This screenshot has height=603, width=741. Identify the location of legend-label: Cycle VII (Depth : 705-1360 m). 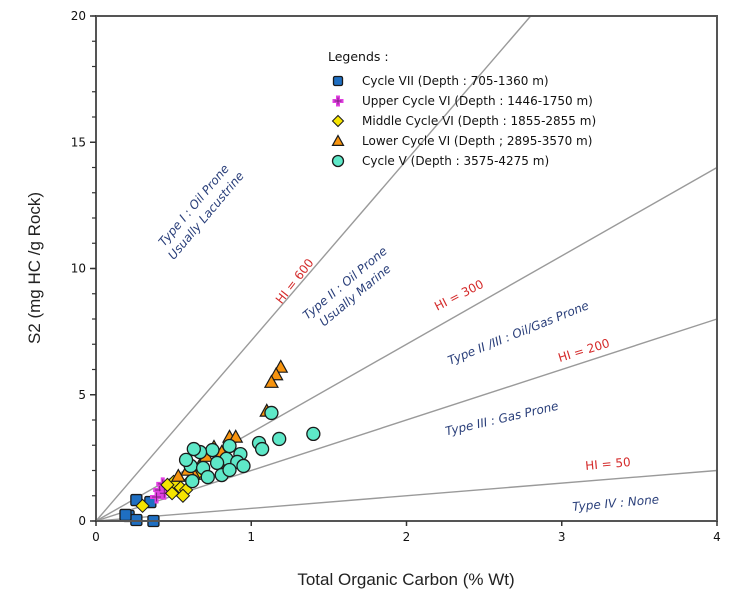
(455, 81).